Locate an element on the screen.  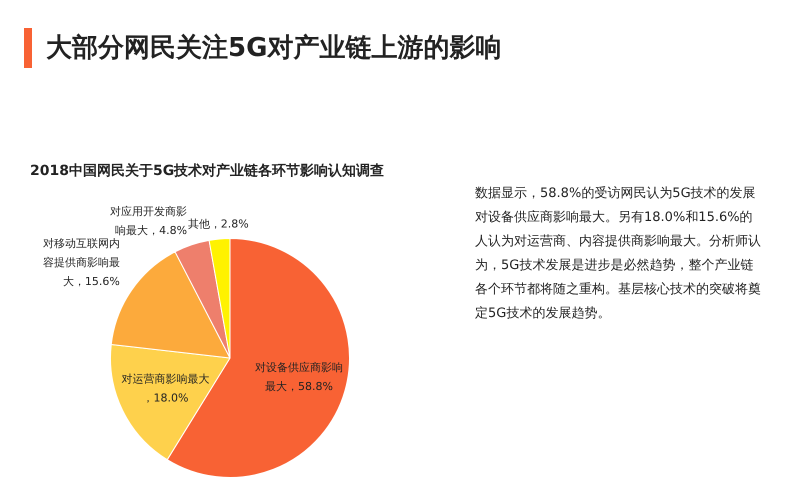
slice-label: 其他，2.8% is located at coordinates (218, 224).